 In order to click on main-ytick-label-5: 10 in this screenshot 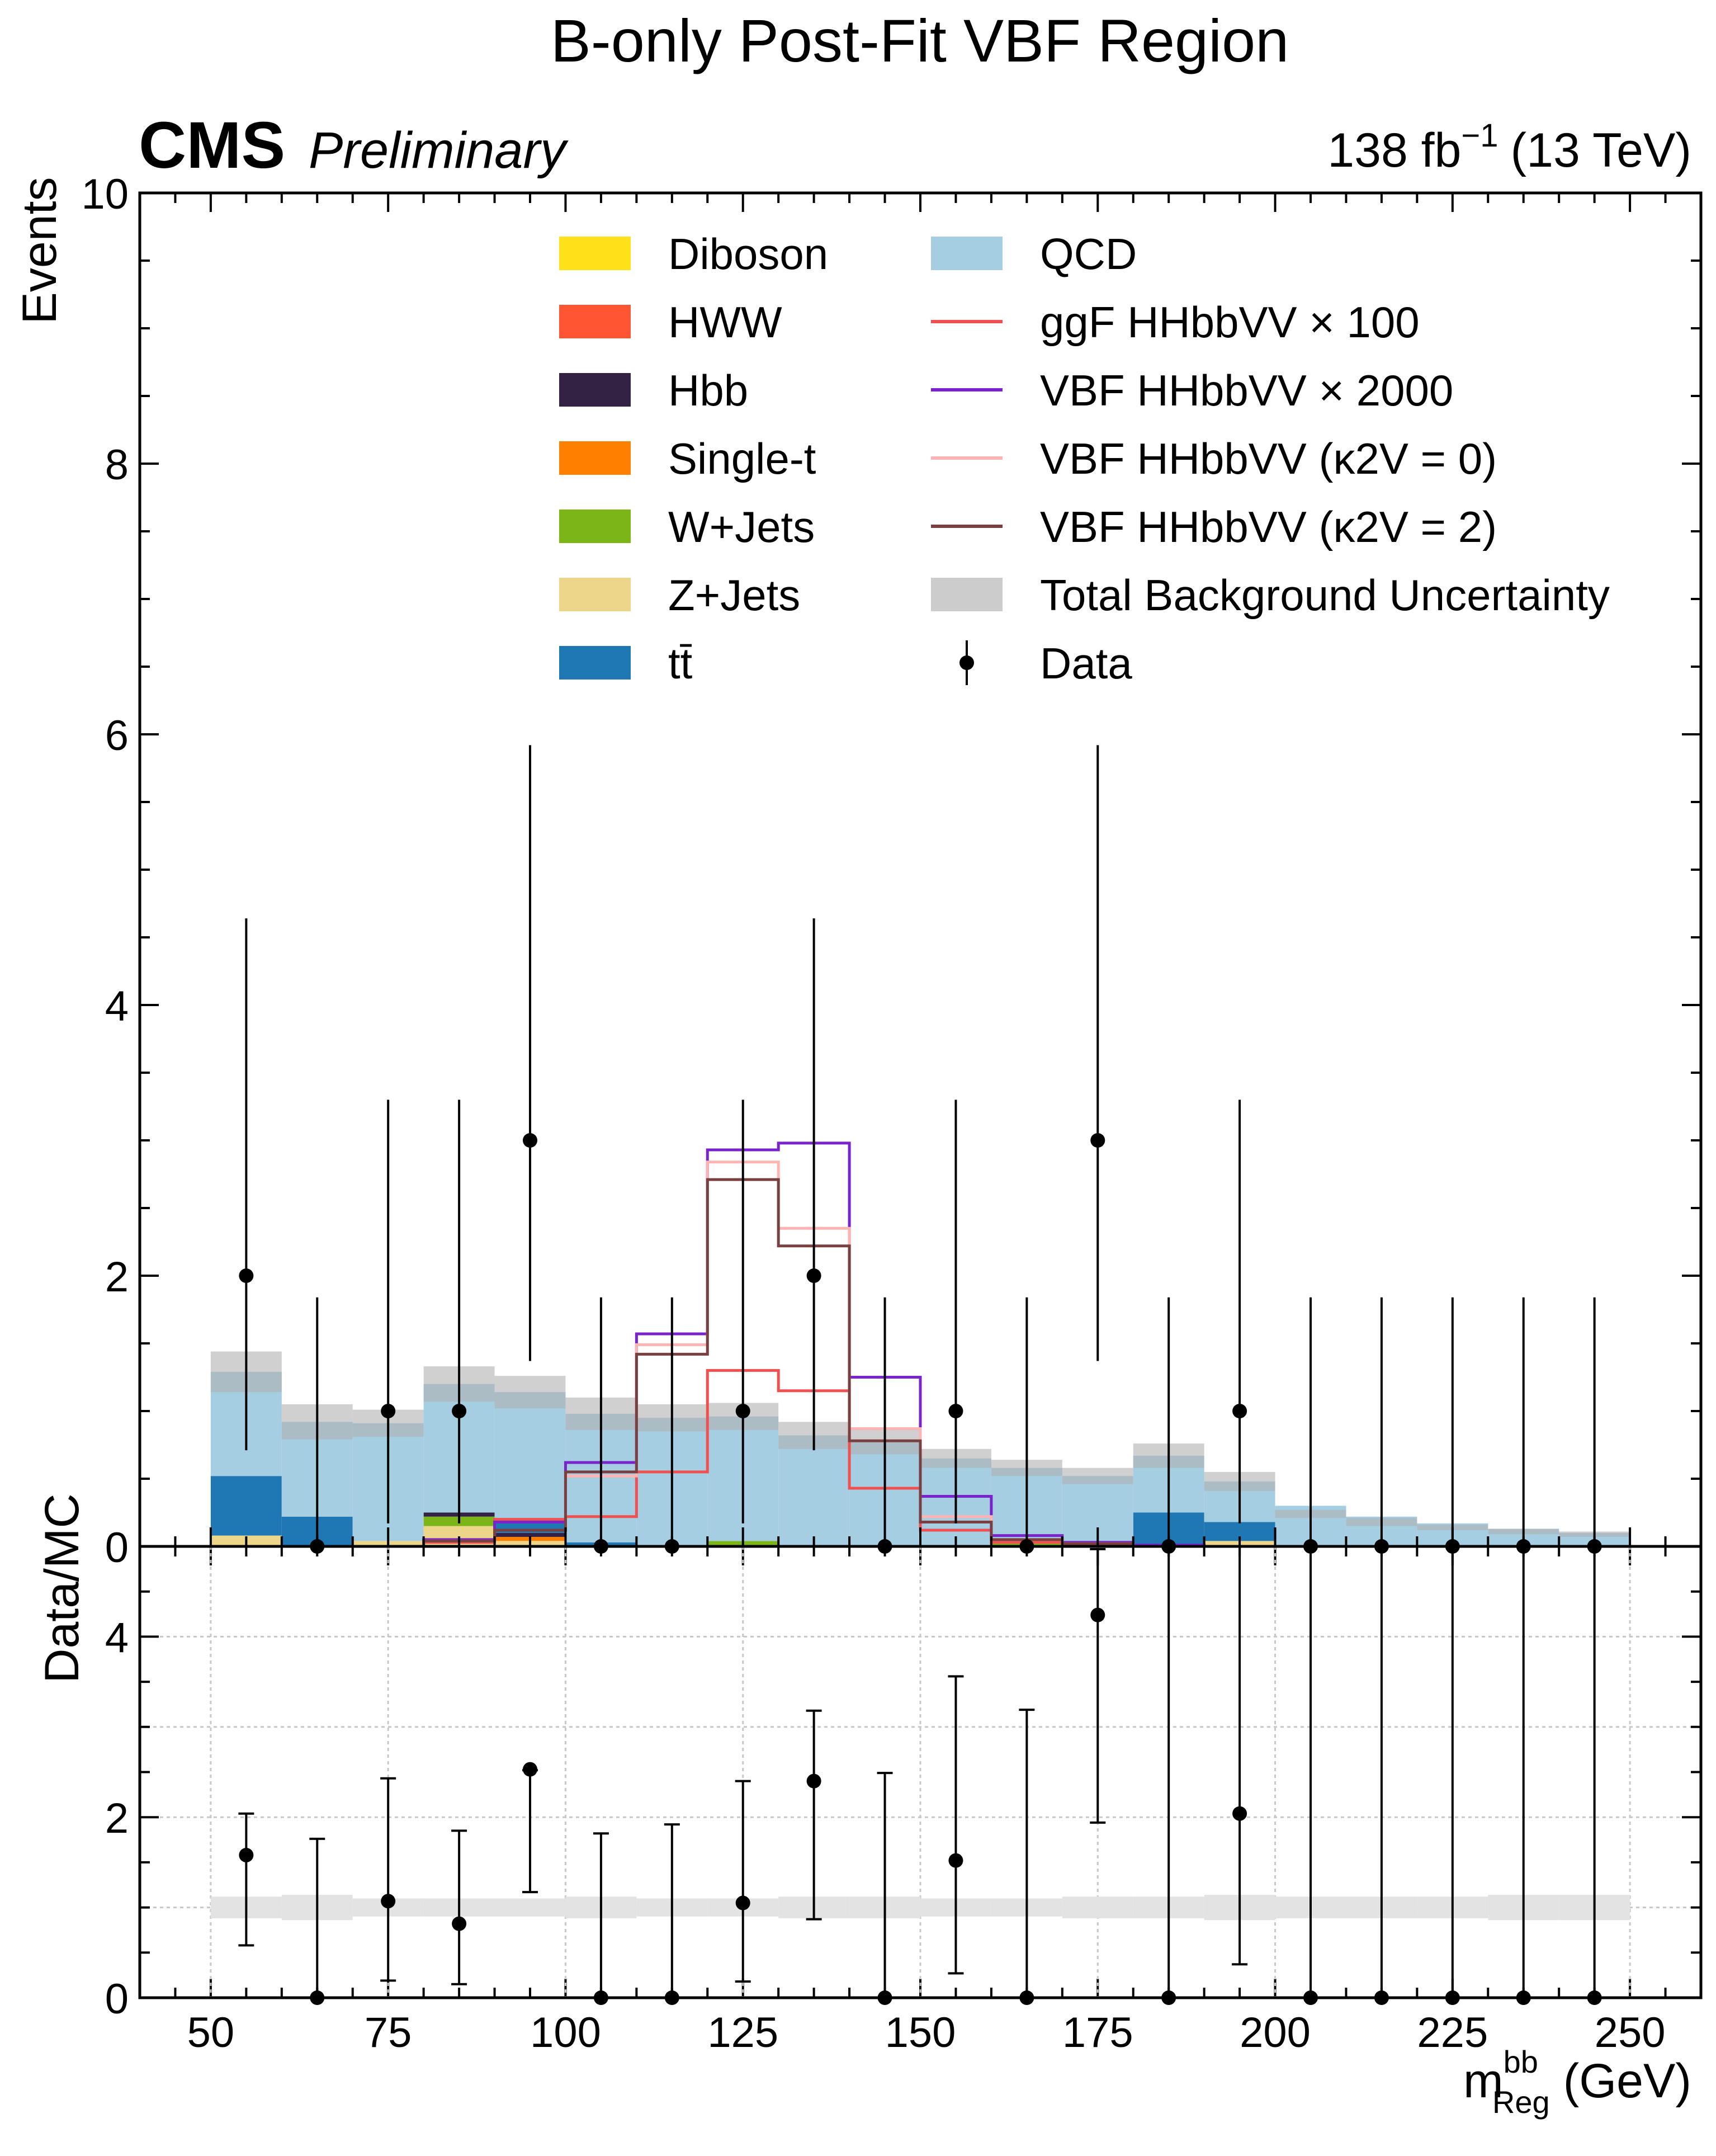, I will do `click(105, 194)`.